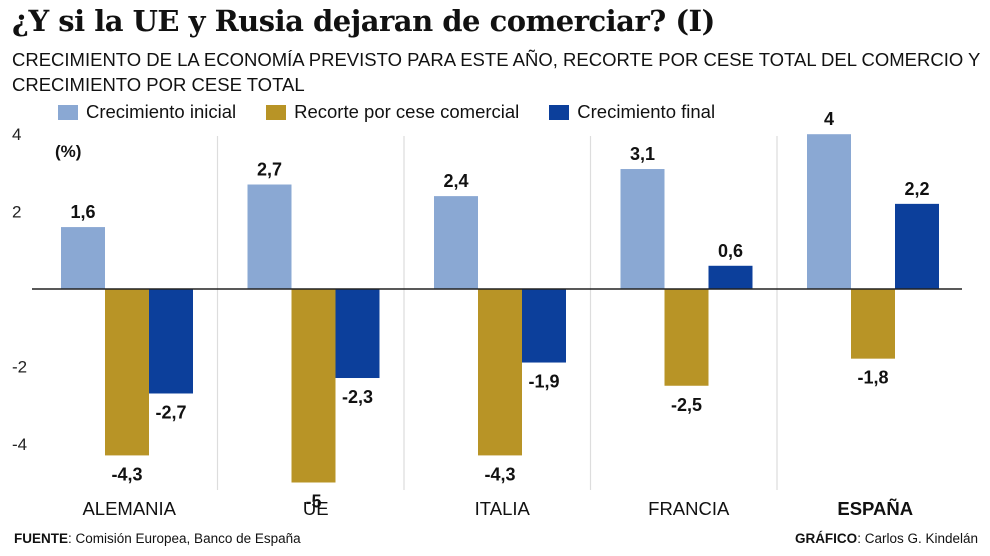 This screenshot has height=556, width=990. I want to click on category-labels: ALEMANIA UE ITALIA FRANCIA ESPAÑA, so click(497, 508).